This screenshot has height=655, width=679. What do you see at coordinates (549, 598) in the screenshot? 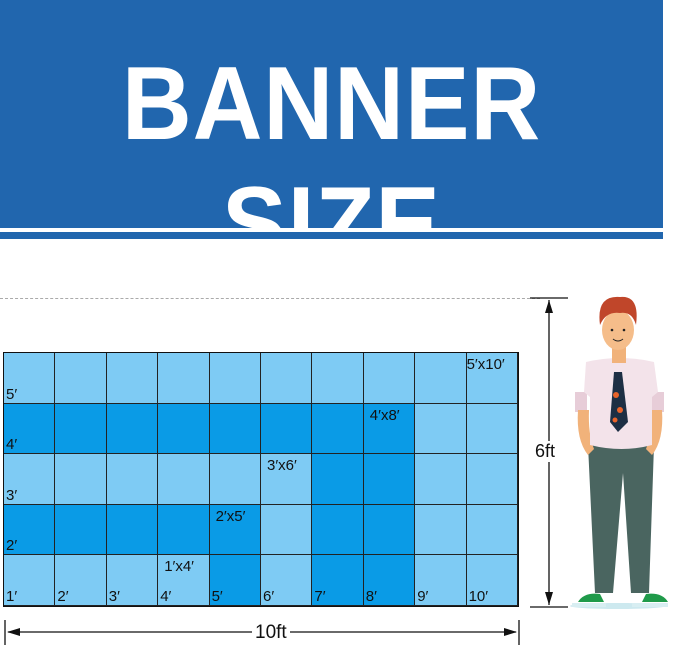
I see `arrow-down-icon` at bounding box center [549, 598].